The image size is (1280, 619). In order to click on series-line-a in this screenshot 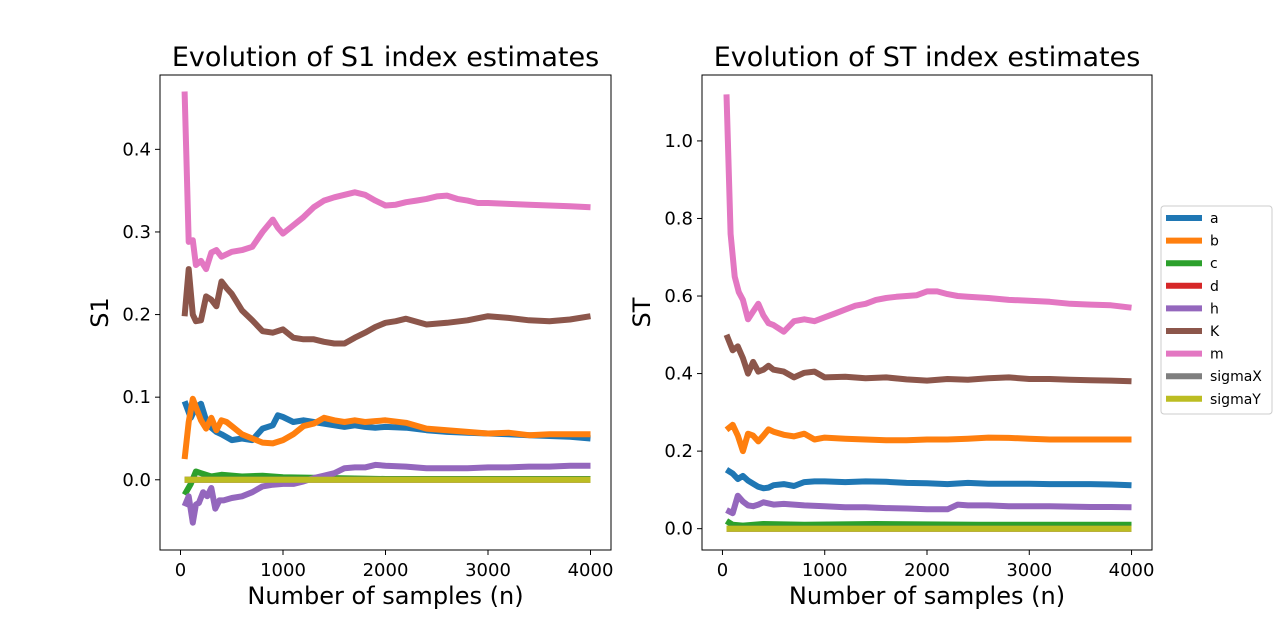, I will do `click(928, 479)`.